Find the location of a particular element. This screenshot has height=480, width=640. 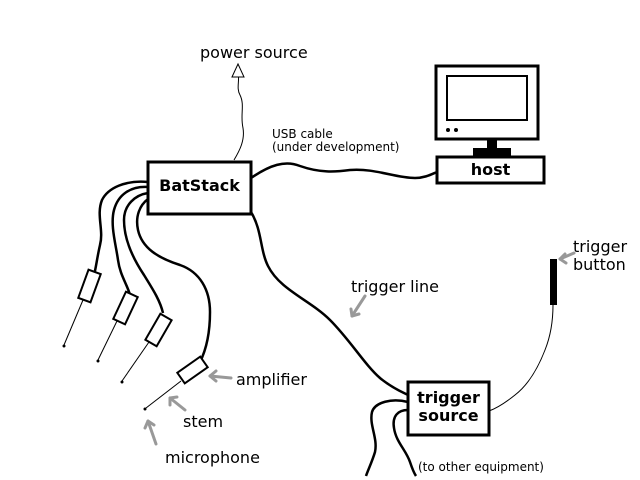

host-label: host is located at coordinates (490, 169).